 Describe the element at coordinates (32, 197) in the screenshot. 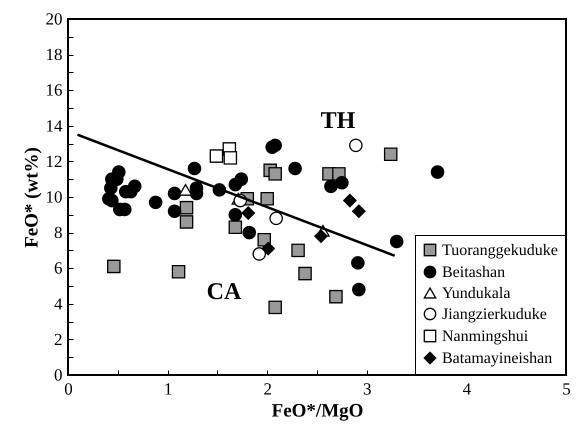

I see `y-axis-title: FeO* (wt%)` at that location.